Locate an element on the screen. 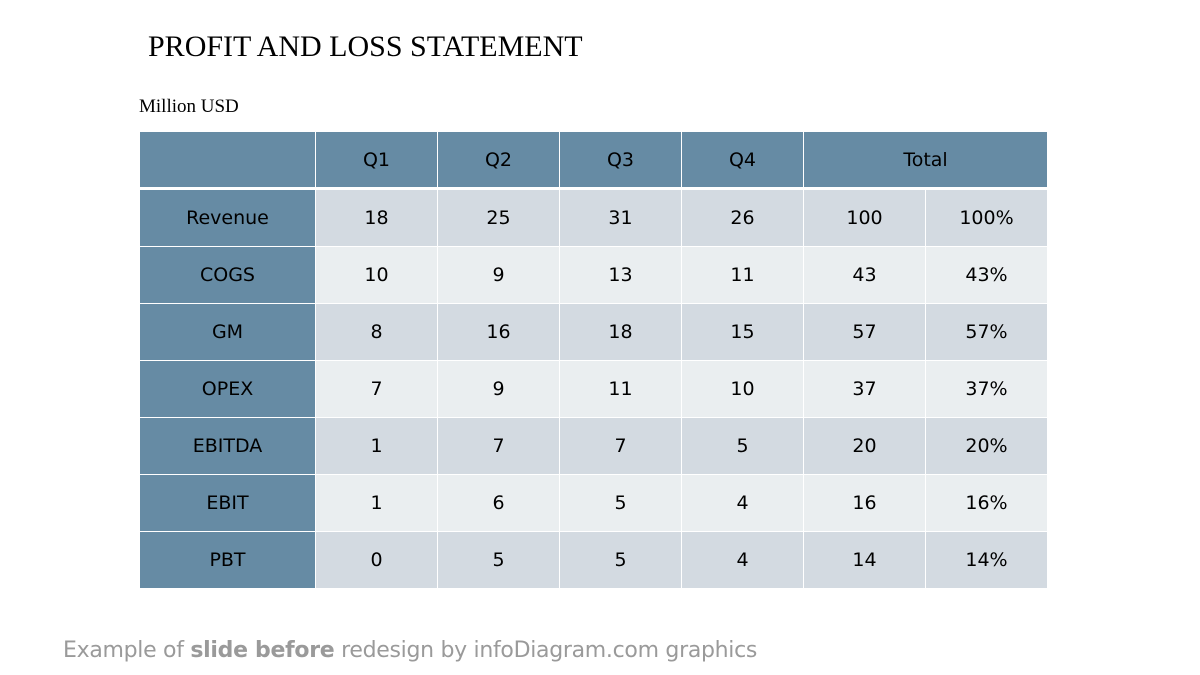 The image size is (1200, 675). header-q4: Q4 is located at coordinates (742, 160).